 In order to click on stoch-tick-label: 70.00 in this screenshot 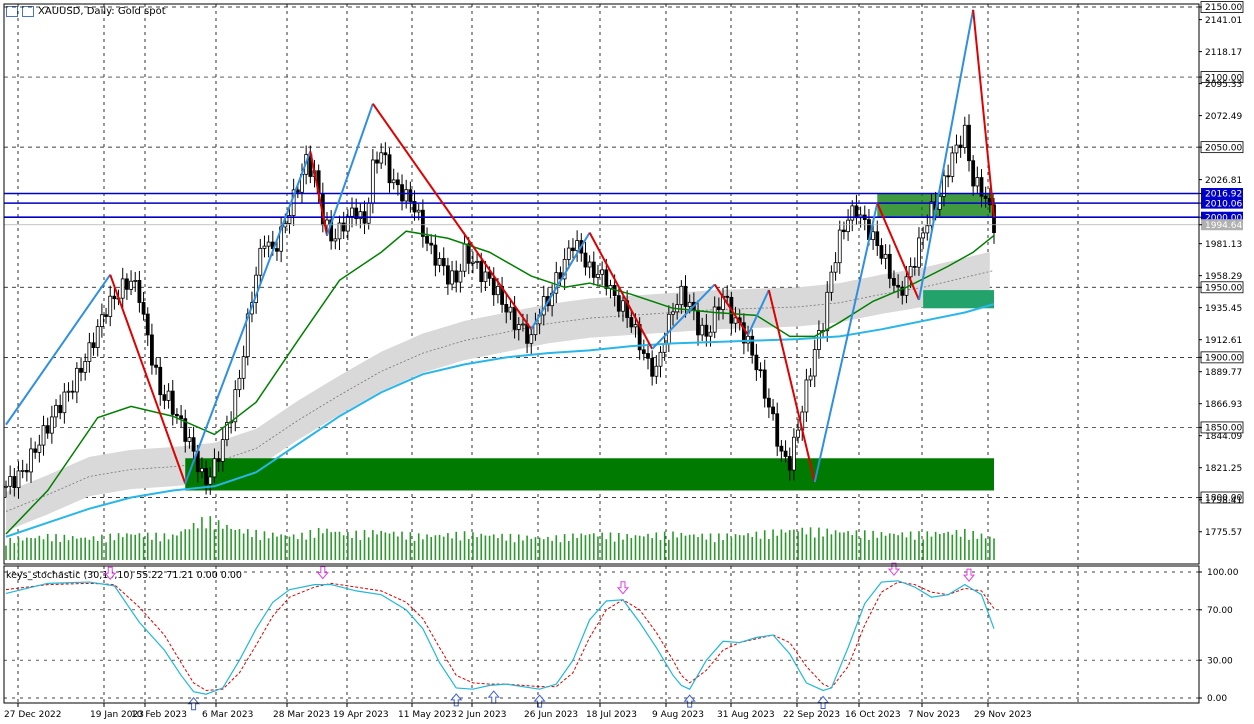, I will do `click(1220, 611)`.